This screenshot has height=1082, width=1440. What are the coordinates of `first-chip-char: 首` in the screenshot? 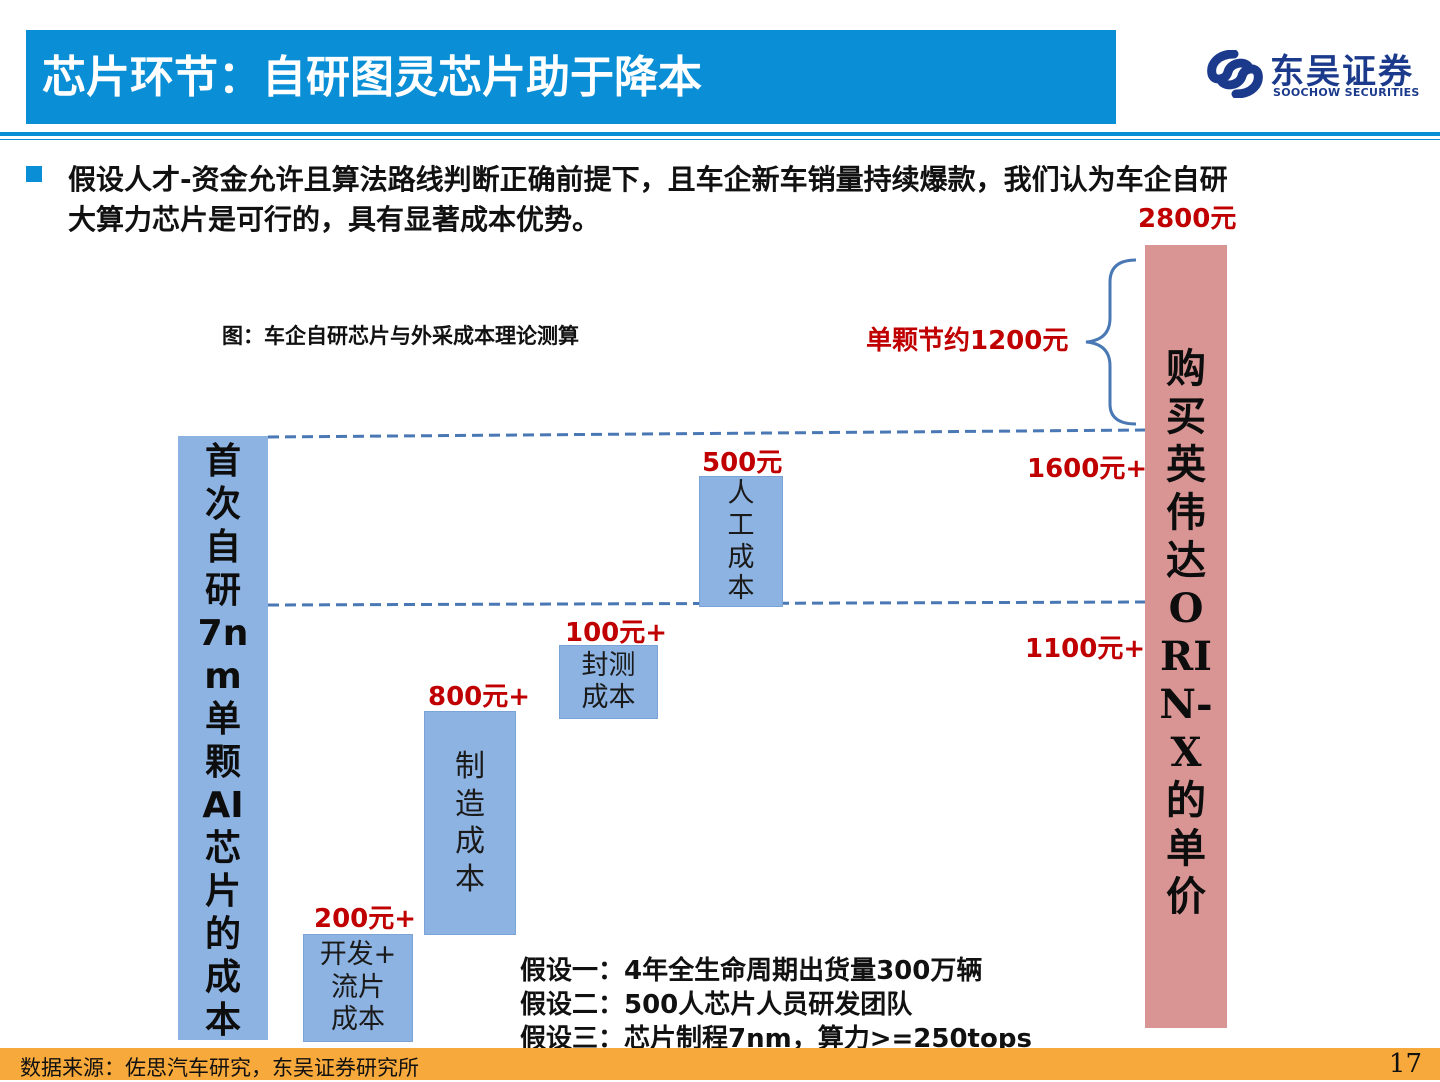 It's located at (222, 461).